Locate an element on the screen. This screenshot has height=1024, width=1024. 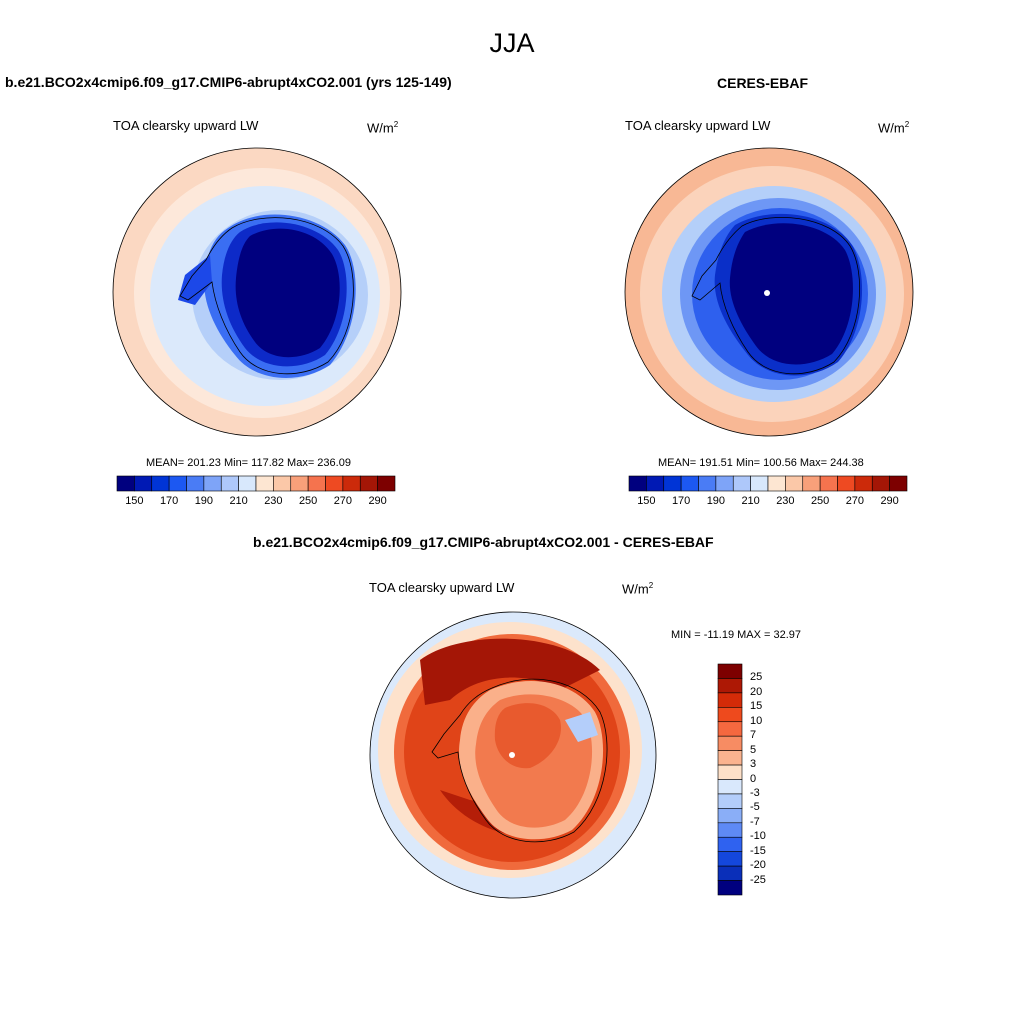
diff-polar-map is located at coordinates (513, 755).